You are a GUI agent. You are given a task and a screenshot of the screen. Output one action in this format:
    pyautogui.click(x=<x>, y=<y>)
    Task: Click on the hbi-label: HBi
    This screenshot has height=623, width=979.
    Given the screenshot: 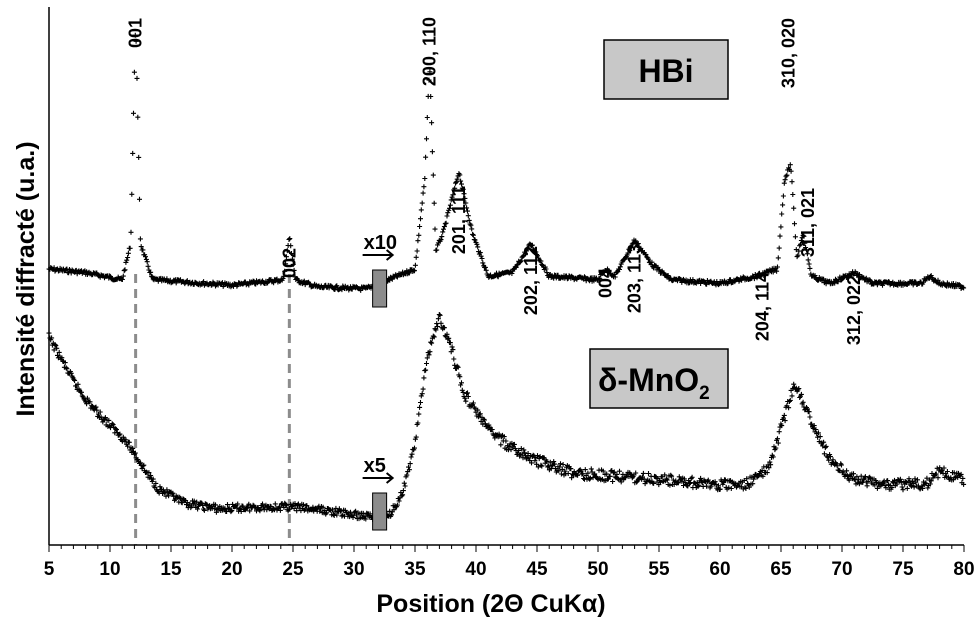 What is the action you would take?
    pyautogui.click(x=665, y=71)
    